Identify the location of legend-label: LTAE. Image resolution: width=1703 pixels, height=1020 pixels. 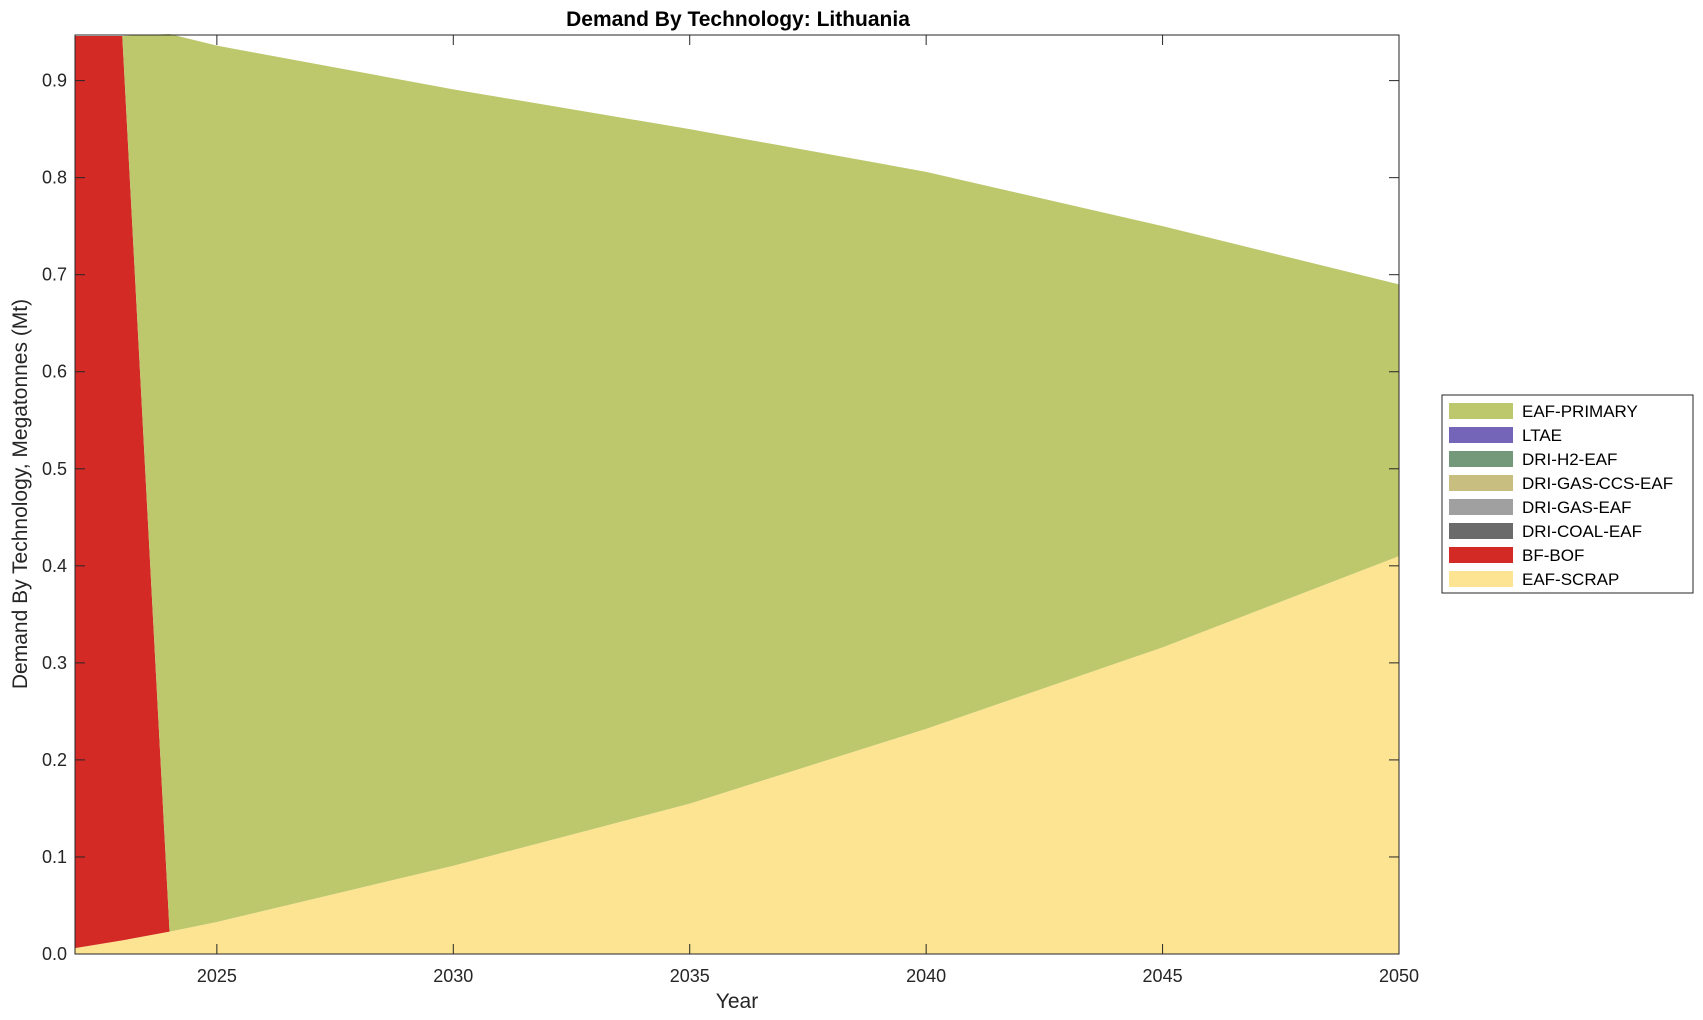
(1542, 435).